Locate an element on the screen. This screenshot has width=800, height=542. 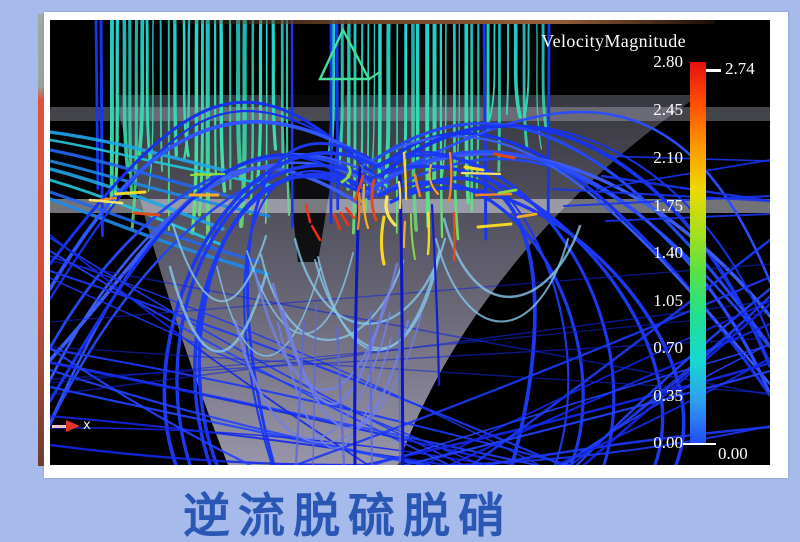
legend-tick: 1.05 is located at coordinates (668, 300).